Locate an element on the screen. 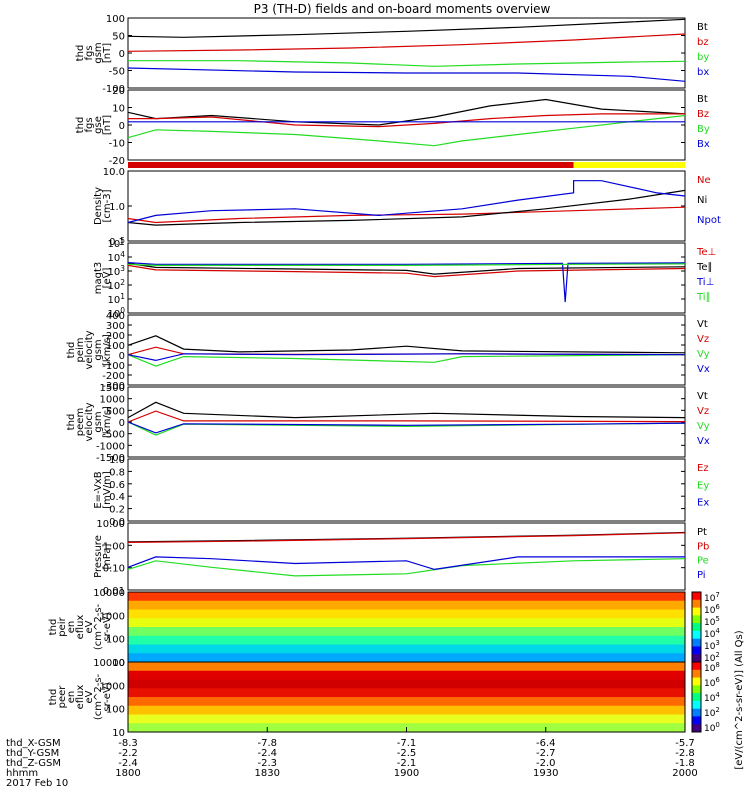 The image size is (750, 800). series-line-Pi is located at coordinates (406, 563).